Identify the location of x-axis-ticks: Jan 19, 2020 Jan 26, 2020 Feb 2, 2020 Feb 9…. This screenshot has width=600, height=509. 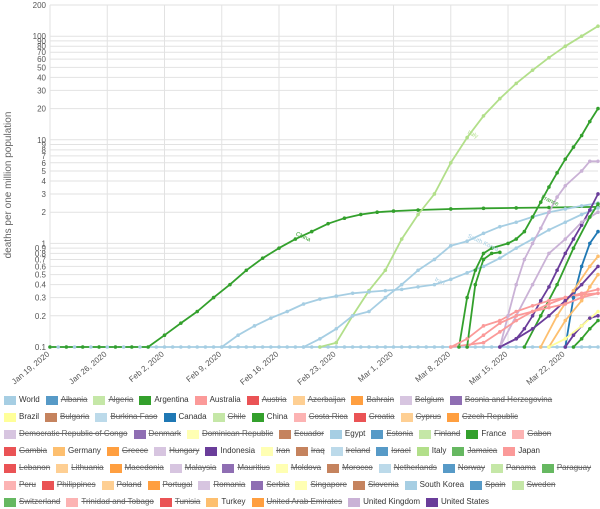
(288, 368).